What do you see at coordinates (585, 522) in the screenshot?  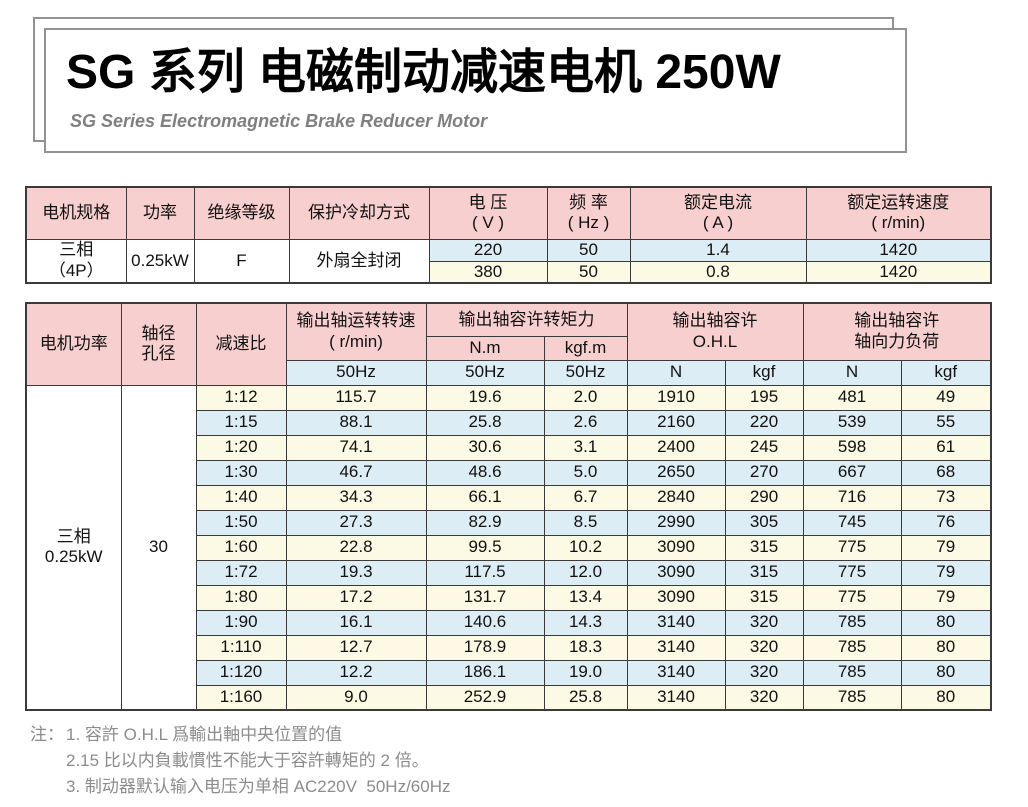 I see `cell-torque-kgfm: 8.5` at bounding box center [585, 522].